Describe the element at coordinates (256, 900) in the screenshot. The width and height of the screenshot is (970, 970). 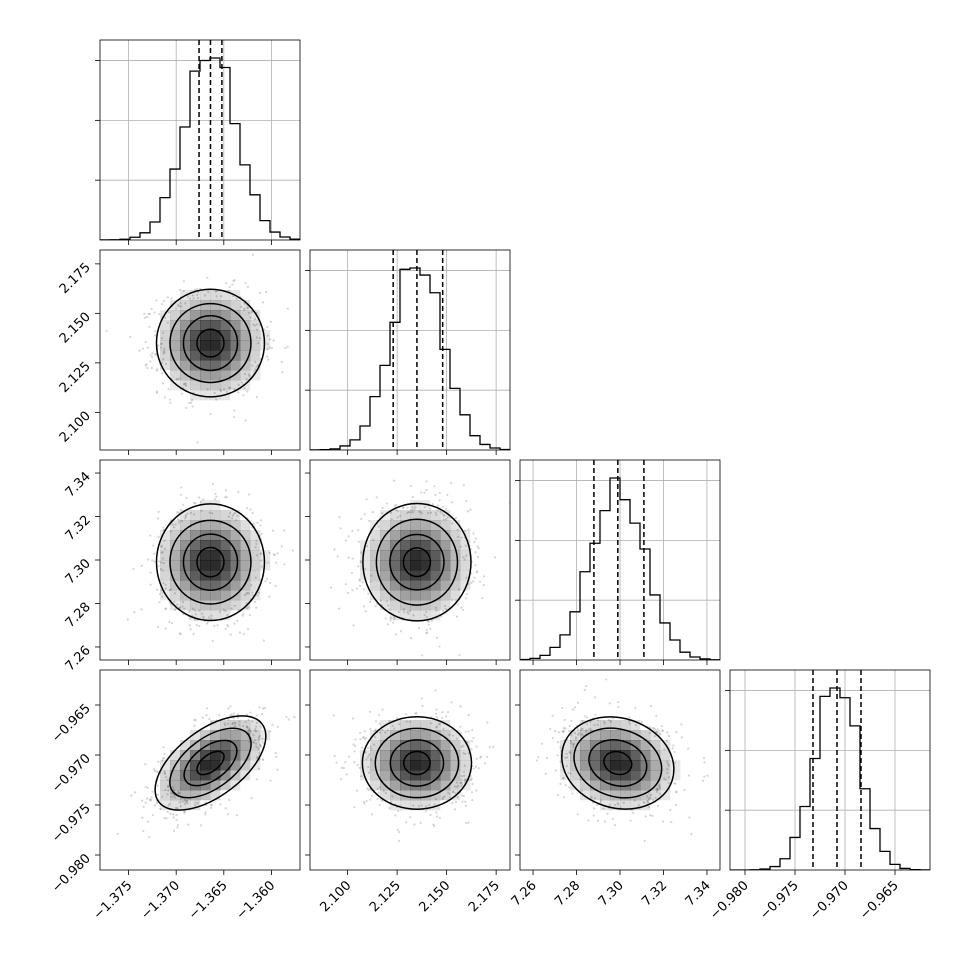
I see `x-tick-label: −1.360` at that location.